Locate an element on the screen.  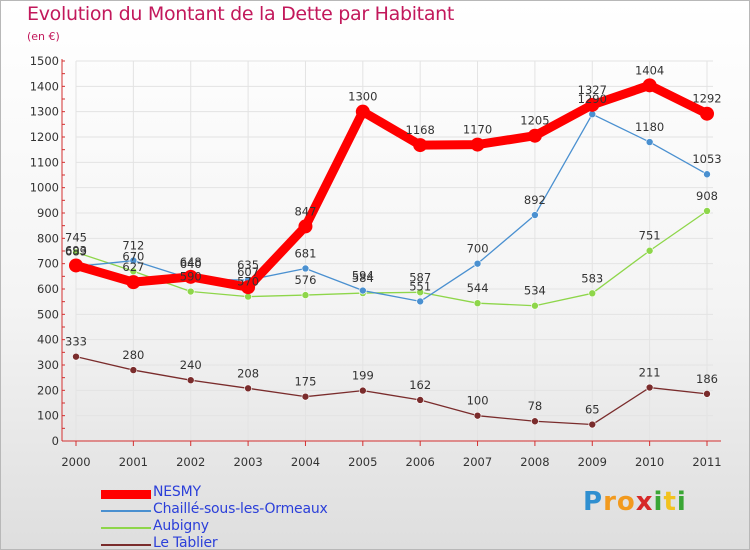
data-label: 1290 is located at coordinates (592, 99).